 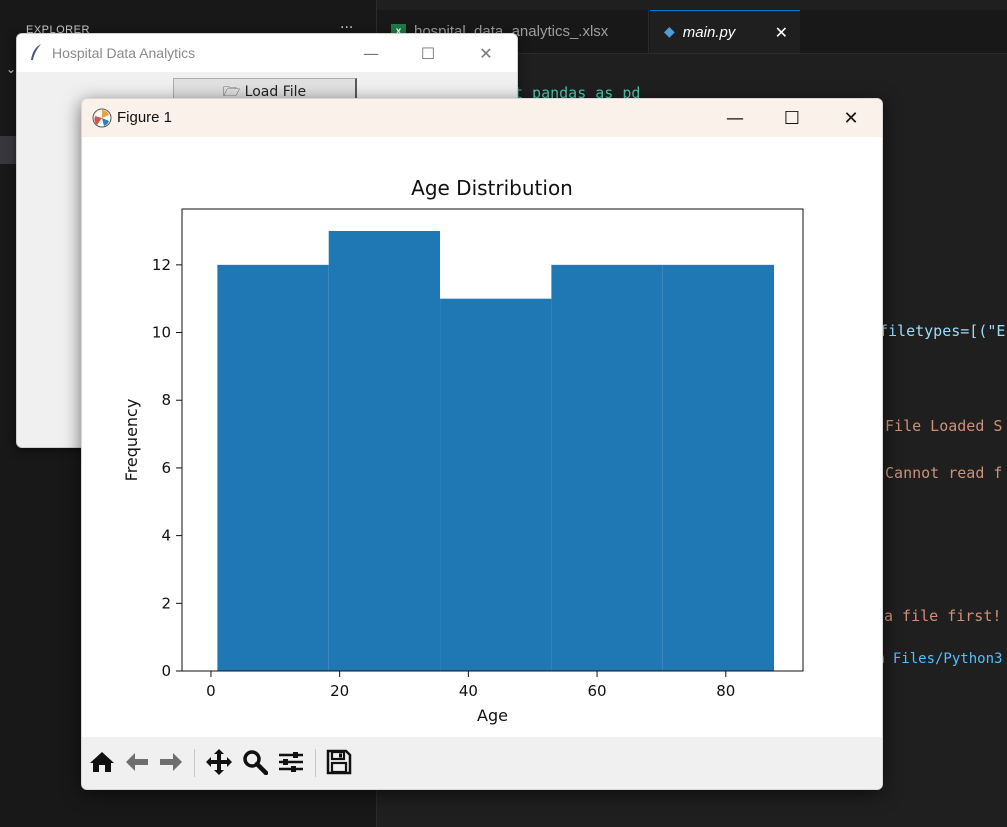 I want to click on code-filetypes: filetypes=[("E, so click(x=942, y=331).